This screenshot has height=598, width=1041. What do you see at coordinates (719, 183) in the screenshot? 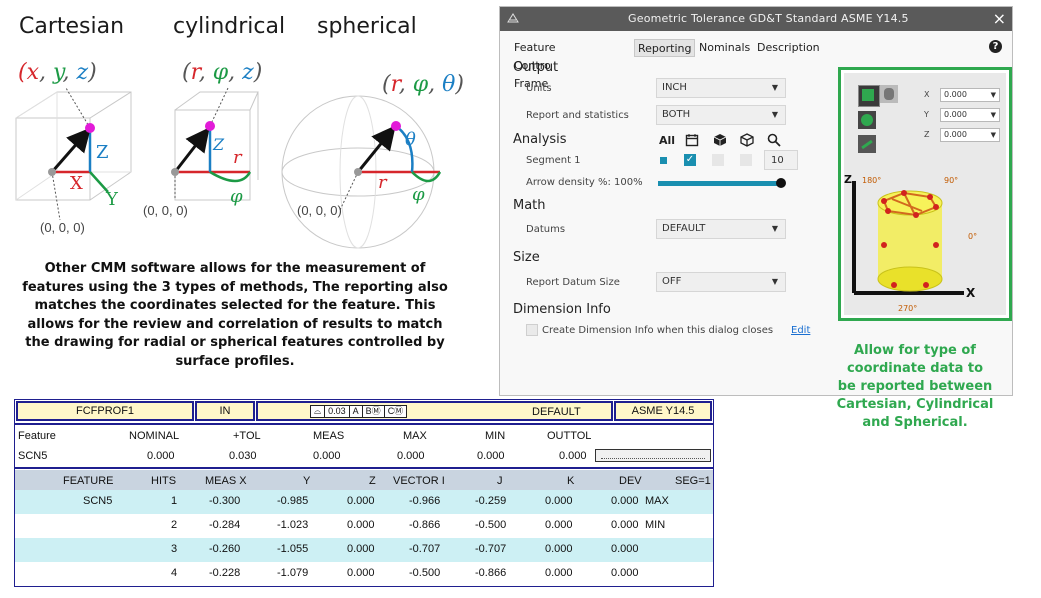
I see `arrow-density-slider` at bounding box center [719, 183].